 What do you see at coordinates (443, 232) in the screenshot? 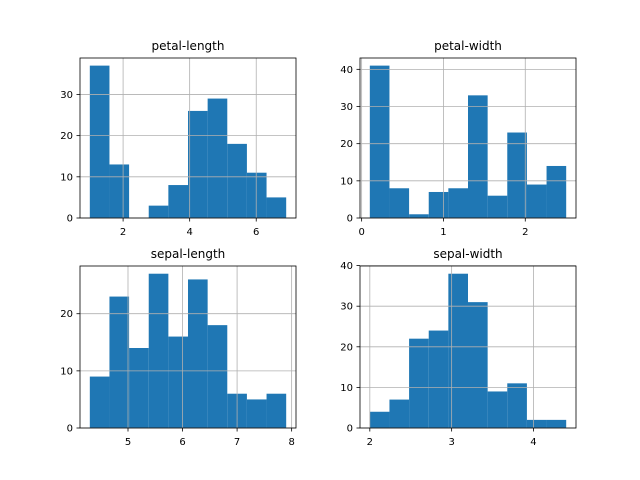
I see `x-tick-label: 1` at bounding box center [443, 232].